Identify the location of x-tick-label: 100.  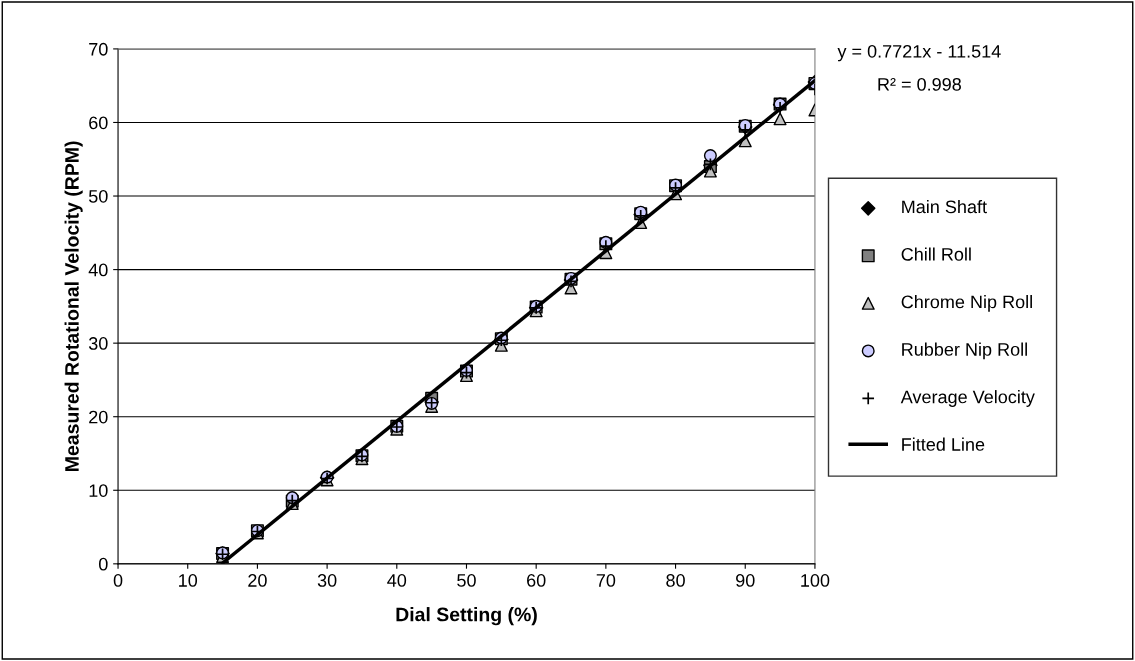
(815, 580).